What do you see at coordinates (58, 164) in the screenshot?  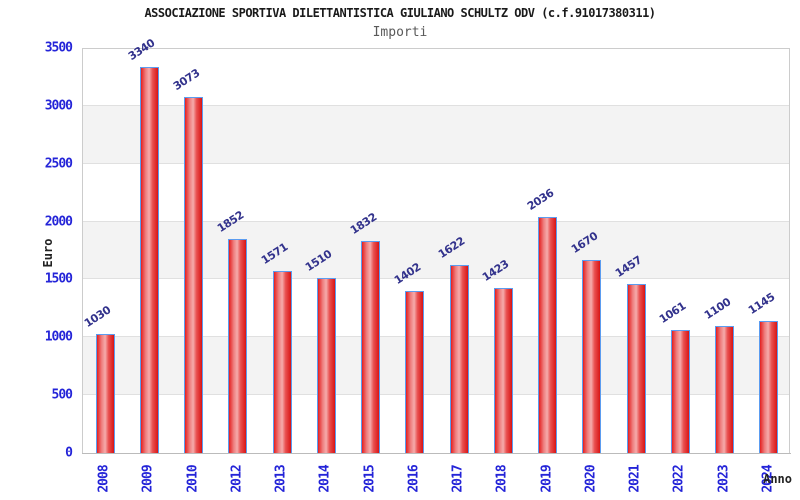 I see `y-tick-label: 2500` at bounding box center [58, 164].